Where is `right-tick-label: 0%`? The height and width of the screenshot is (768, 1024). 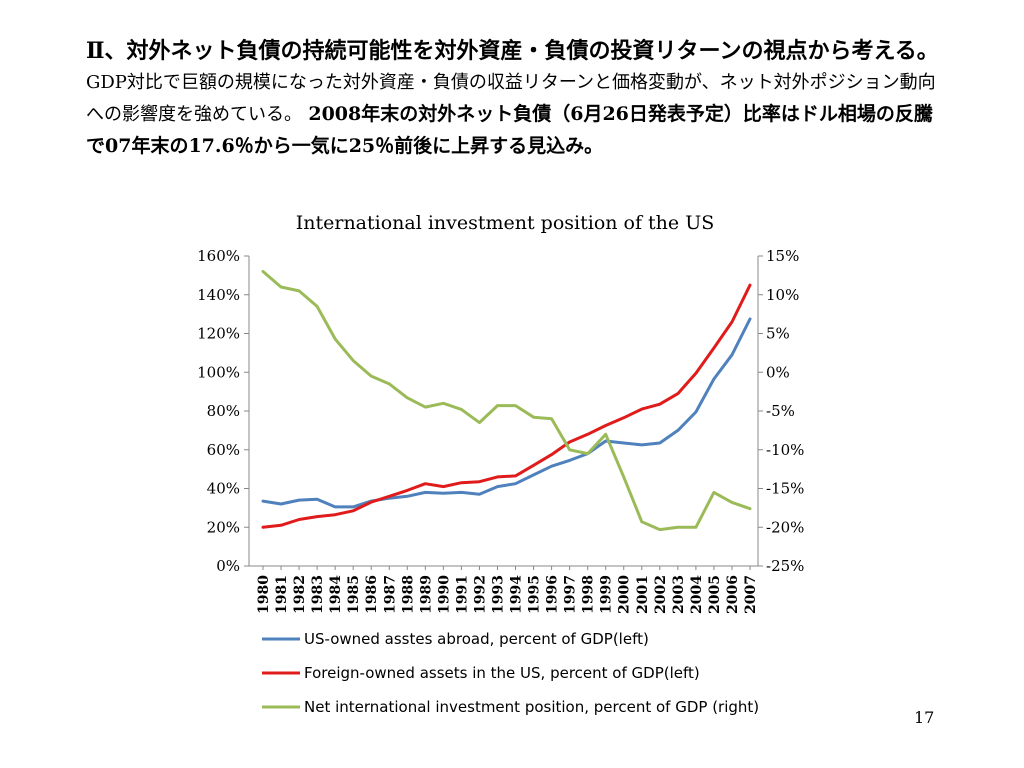
right-tick-label: 0% is located at coordinates (778, 372).